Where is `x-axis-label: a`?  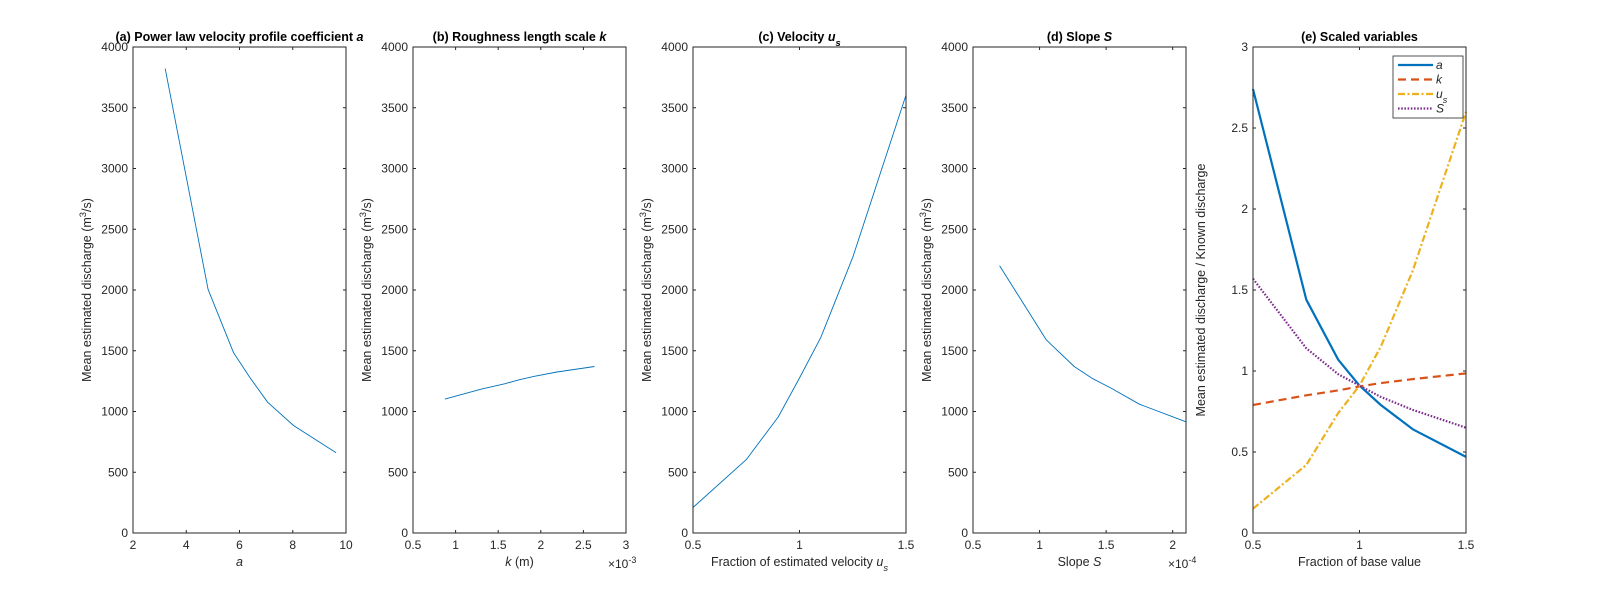
x-axis-label: a is located at coordinates (239, 562).